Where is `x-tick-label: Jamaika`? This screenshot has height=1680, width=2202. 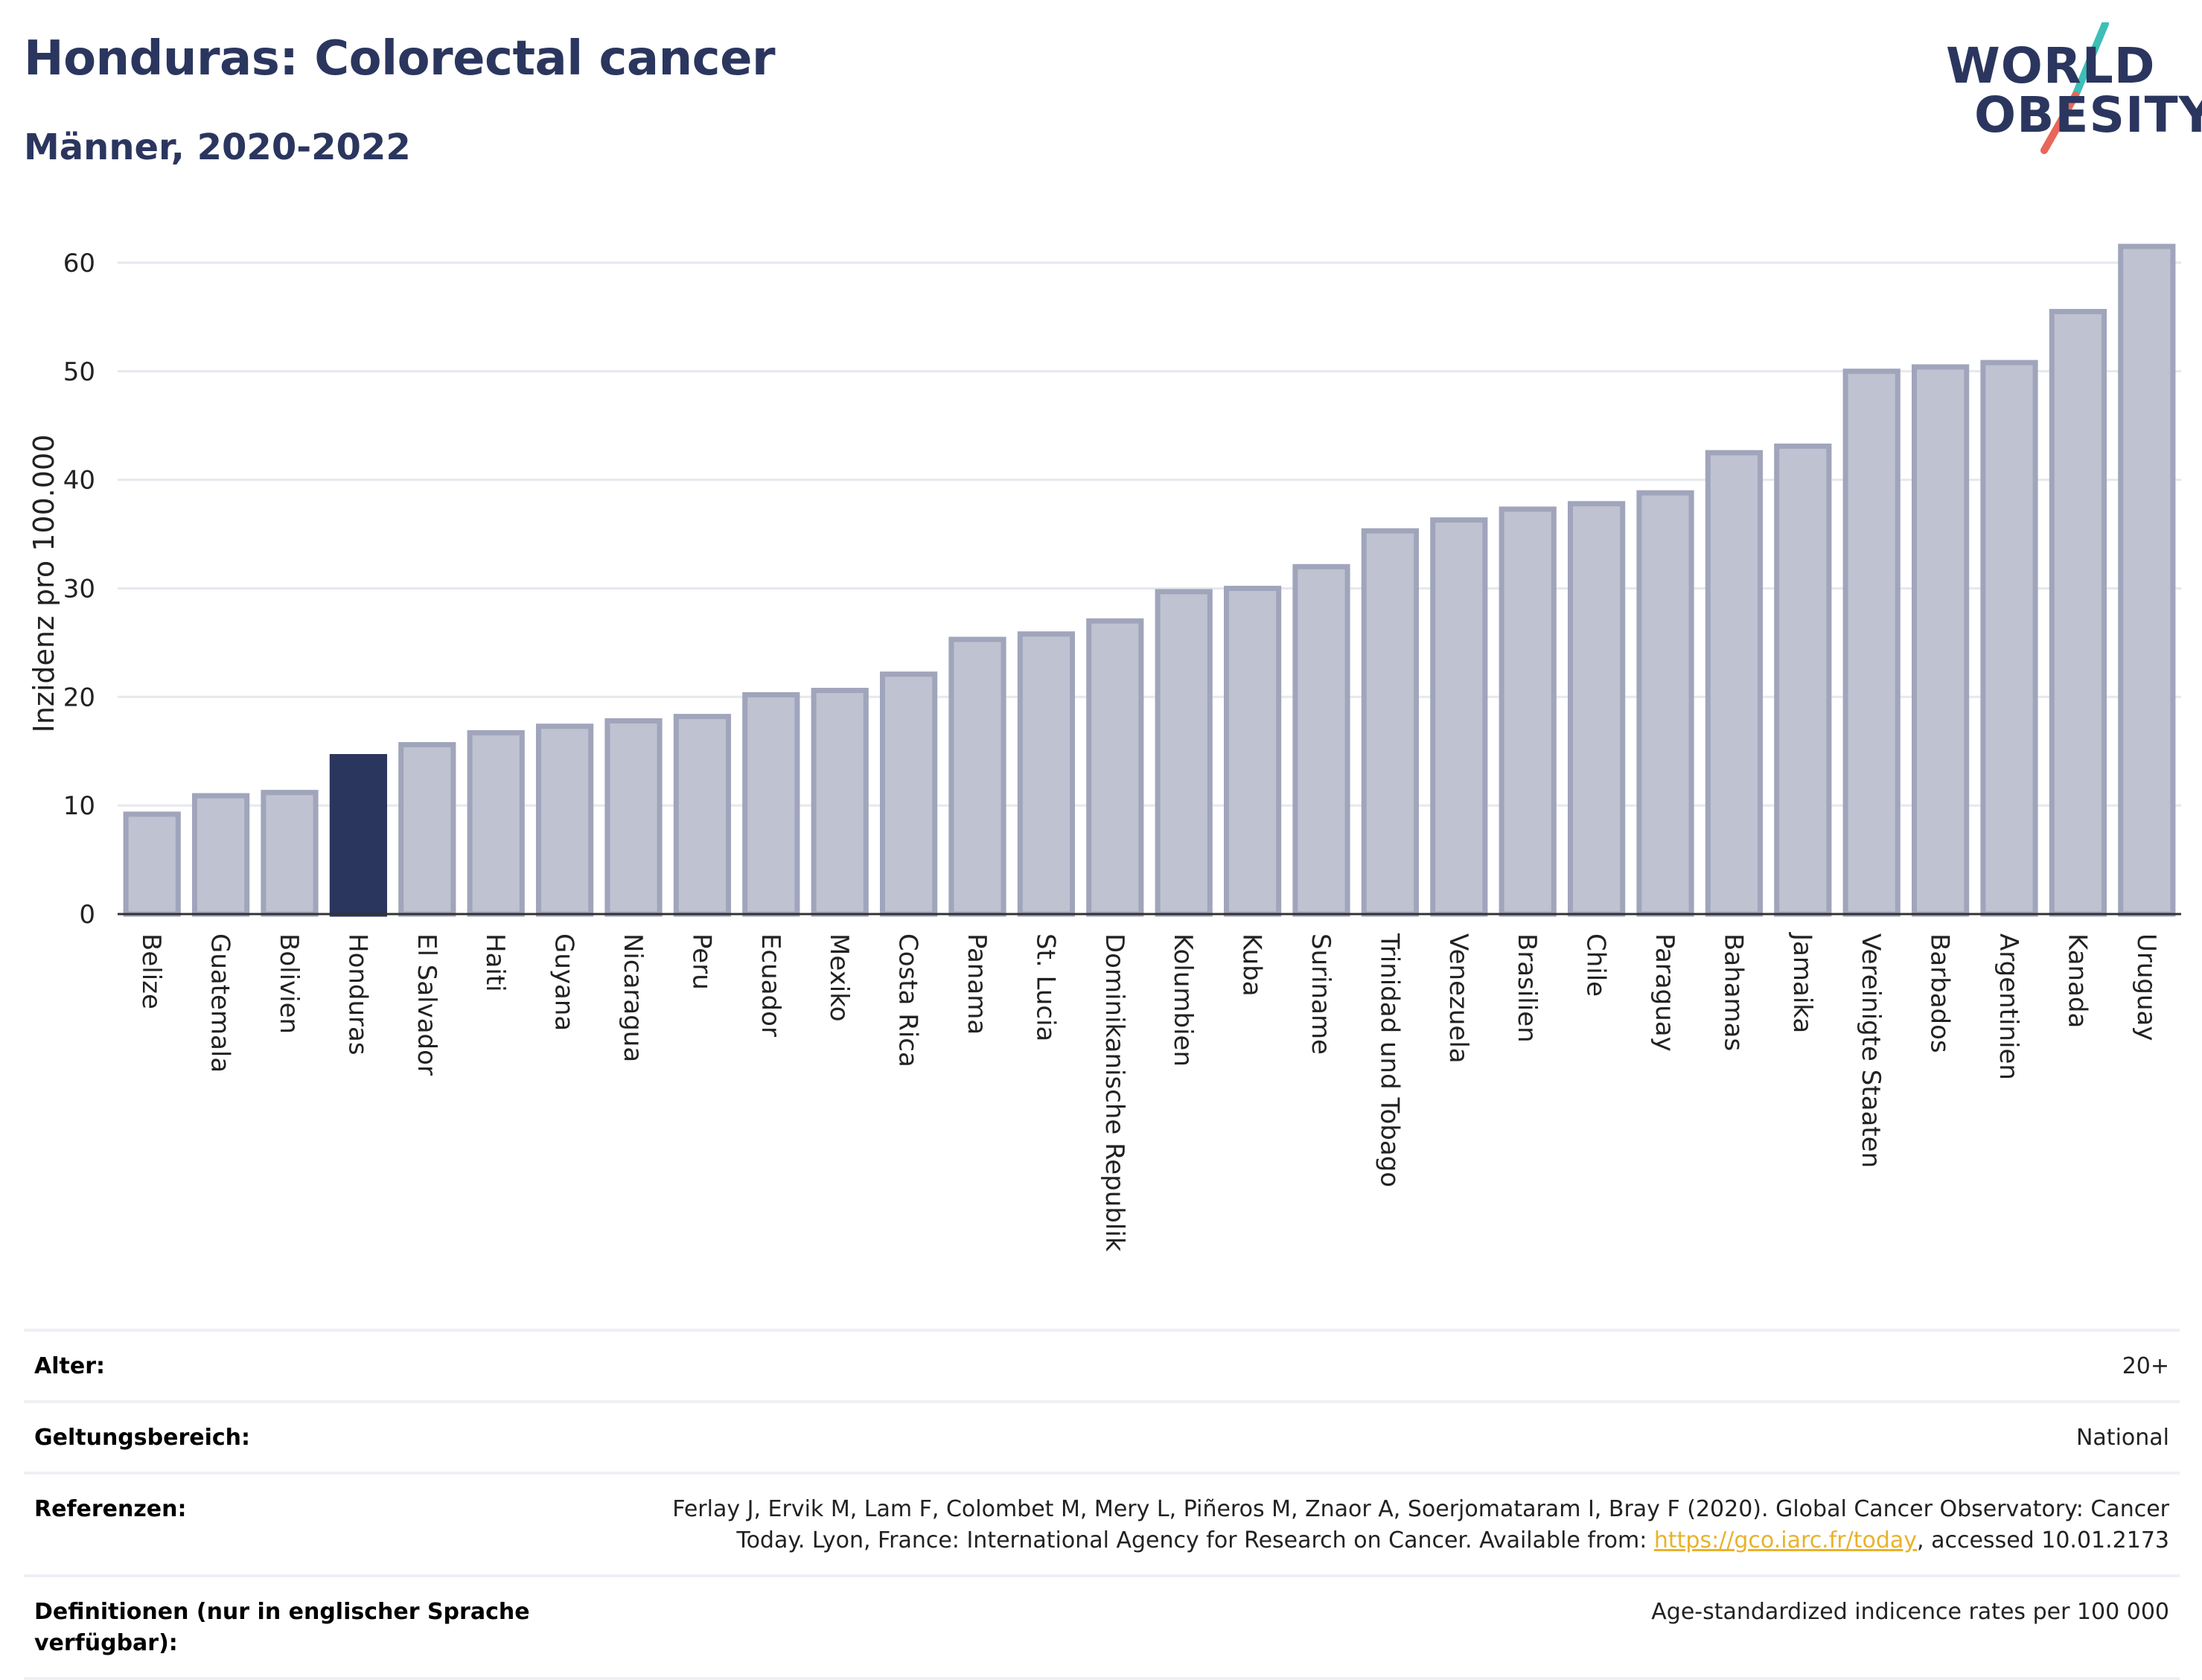
x-tick-label: Jamaika is located at coordinates (1802, 982).